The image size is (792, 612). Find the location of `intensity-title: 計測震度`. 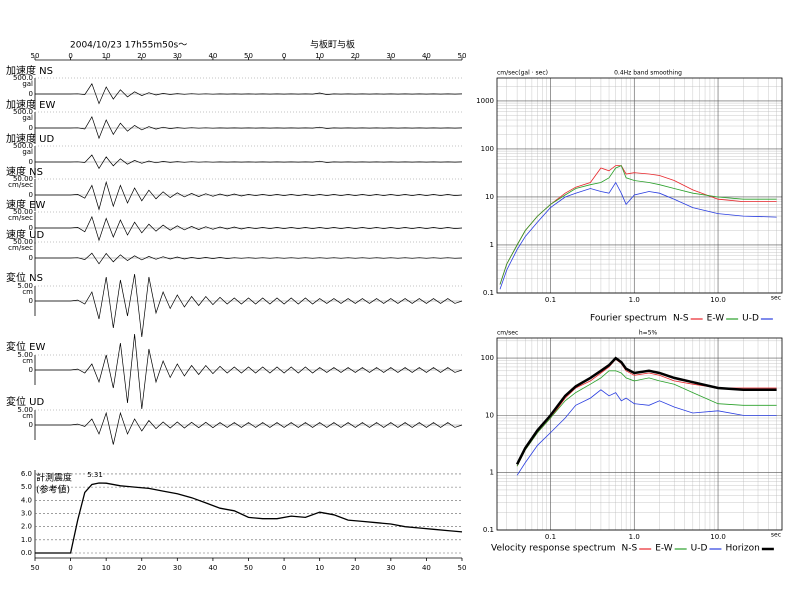

intensity-title: 計測震度 is located at coordinates (54, 478).